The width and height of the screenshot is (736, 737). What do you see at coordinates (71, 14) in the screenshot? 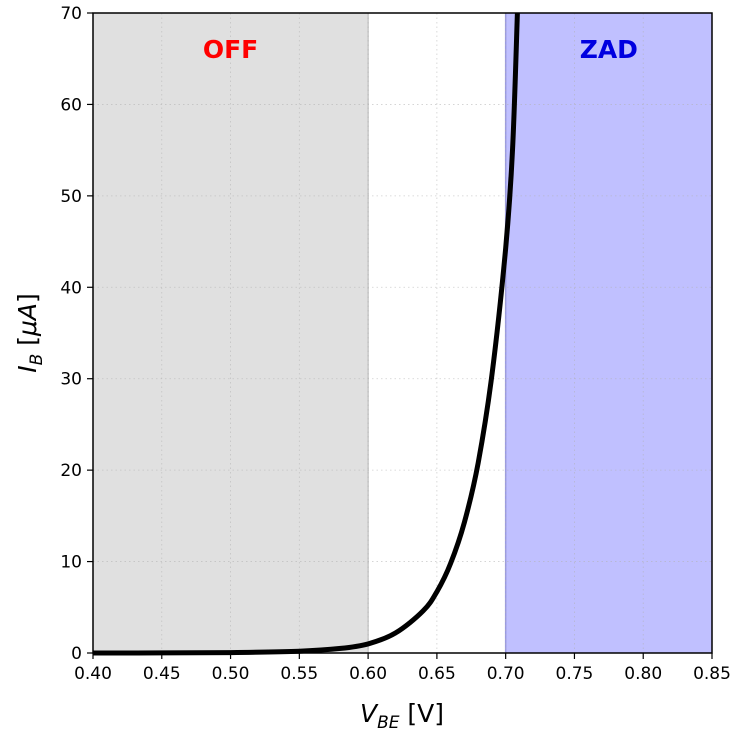
I see `y-tick-label: 70` at bounding box center [71, 14].